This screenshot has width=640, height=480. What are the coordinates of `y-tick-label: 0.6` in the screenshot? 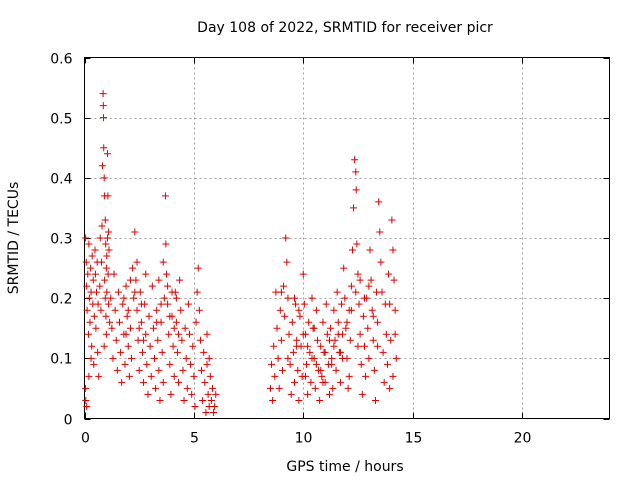 It's located at (61, 60).